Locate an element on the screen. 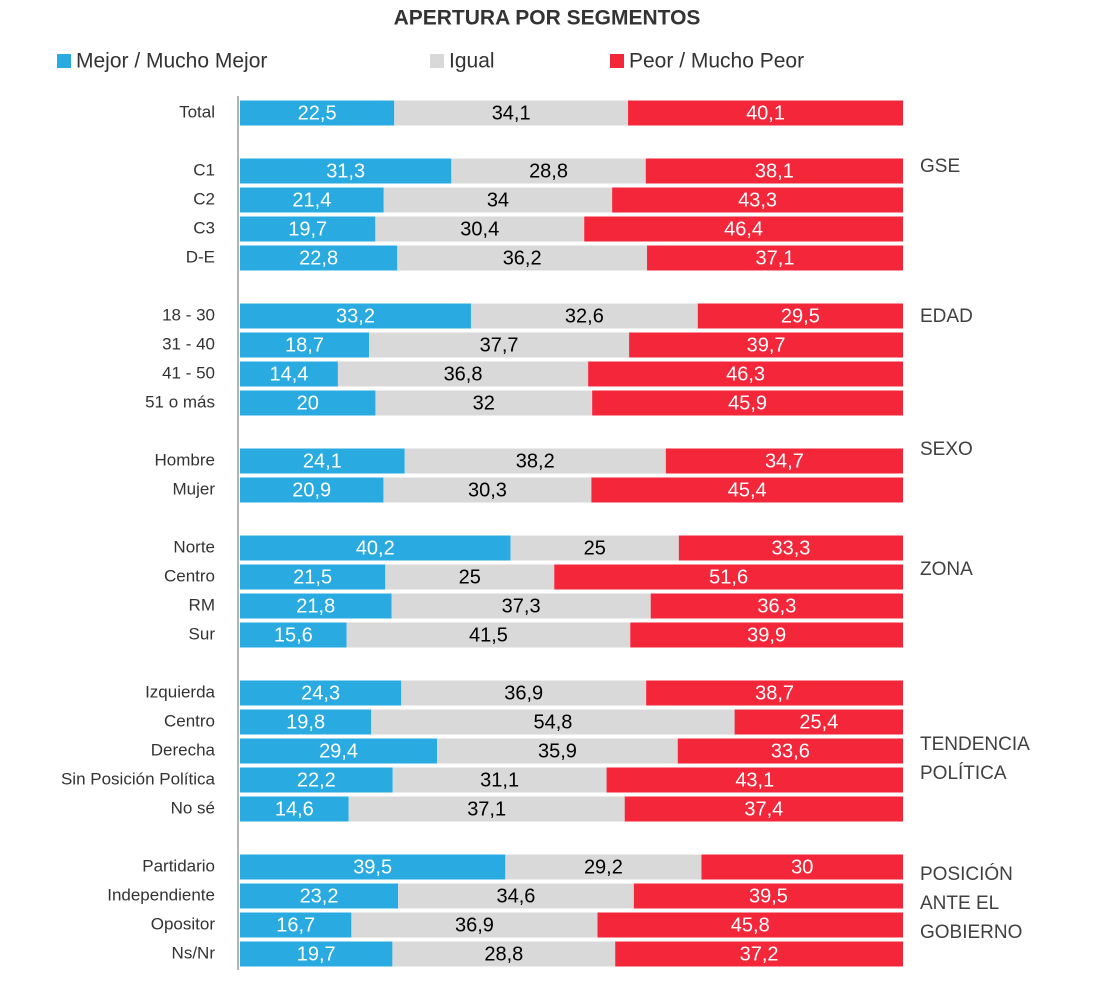  value-label: 22,5 is located at coordinates (317, 113).